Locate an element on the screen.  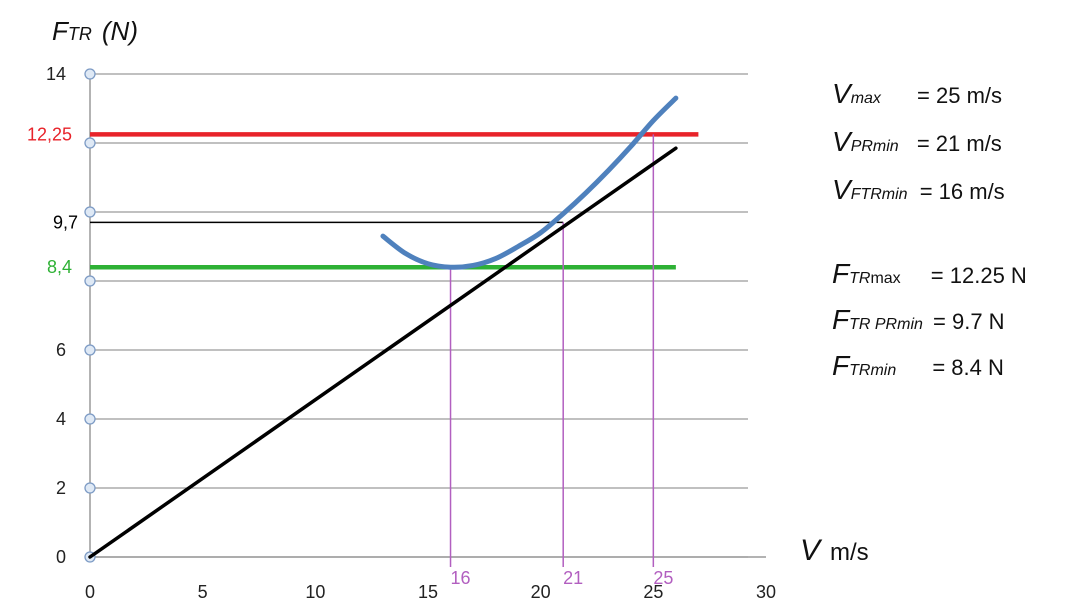
legend-row-vprmin: VPRmin = 21 m/s is located at coordinates (918, 150).